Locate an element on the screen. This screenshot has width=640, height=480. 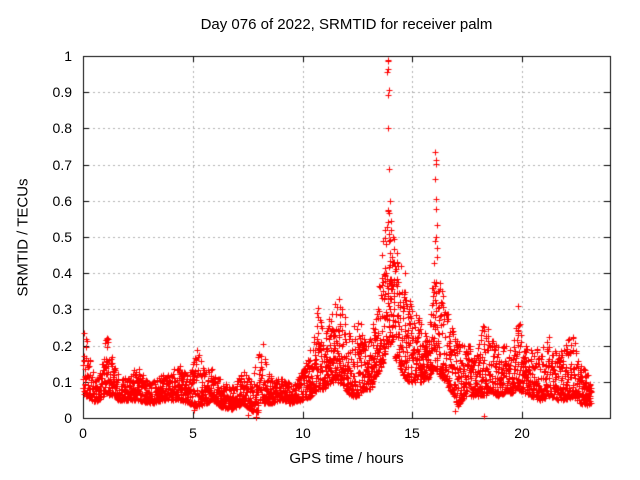
y-tick-label: 0.4 is located at coordinates (62, 273).